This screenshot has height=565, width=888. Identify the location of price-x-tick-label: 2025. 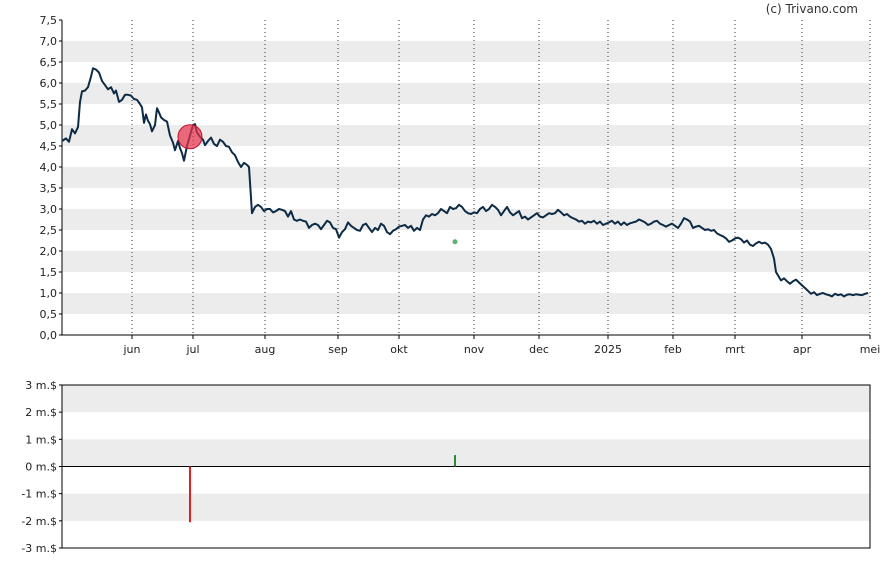
(608, 349).